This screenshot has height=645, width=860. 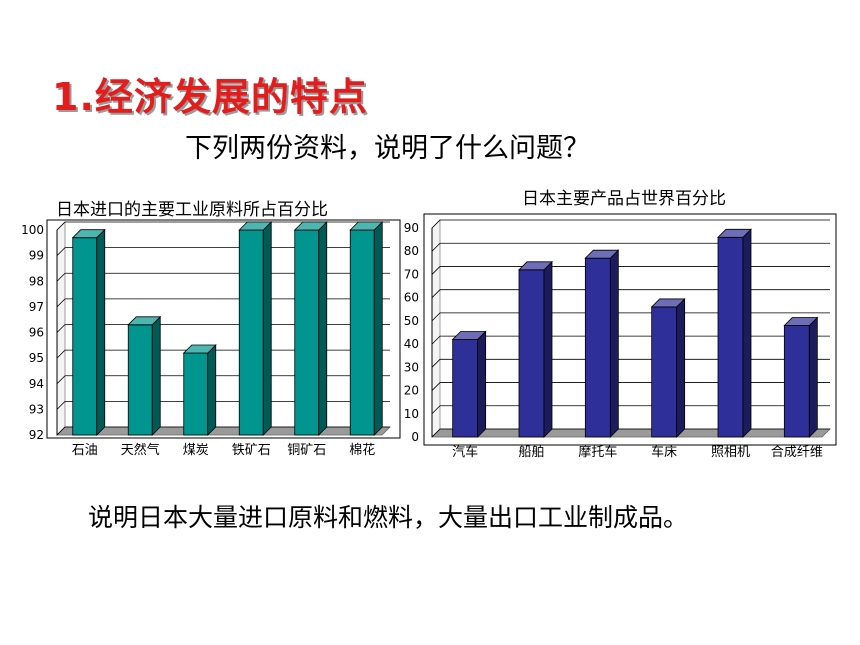 I want to click on y-tick-label: 20, so click(x=411, y=391).